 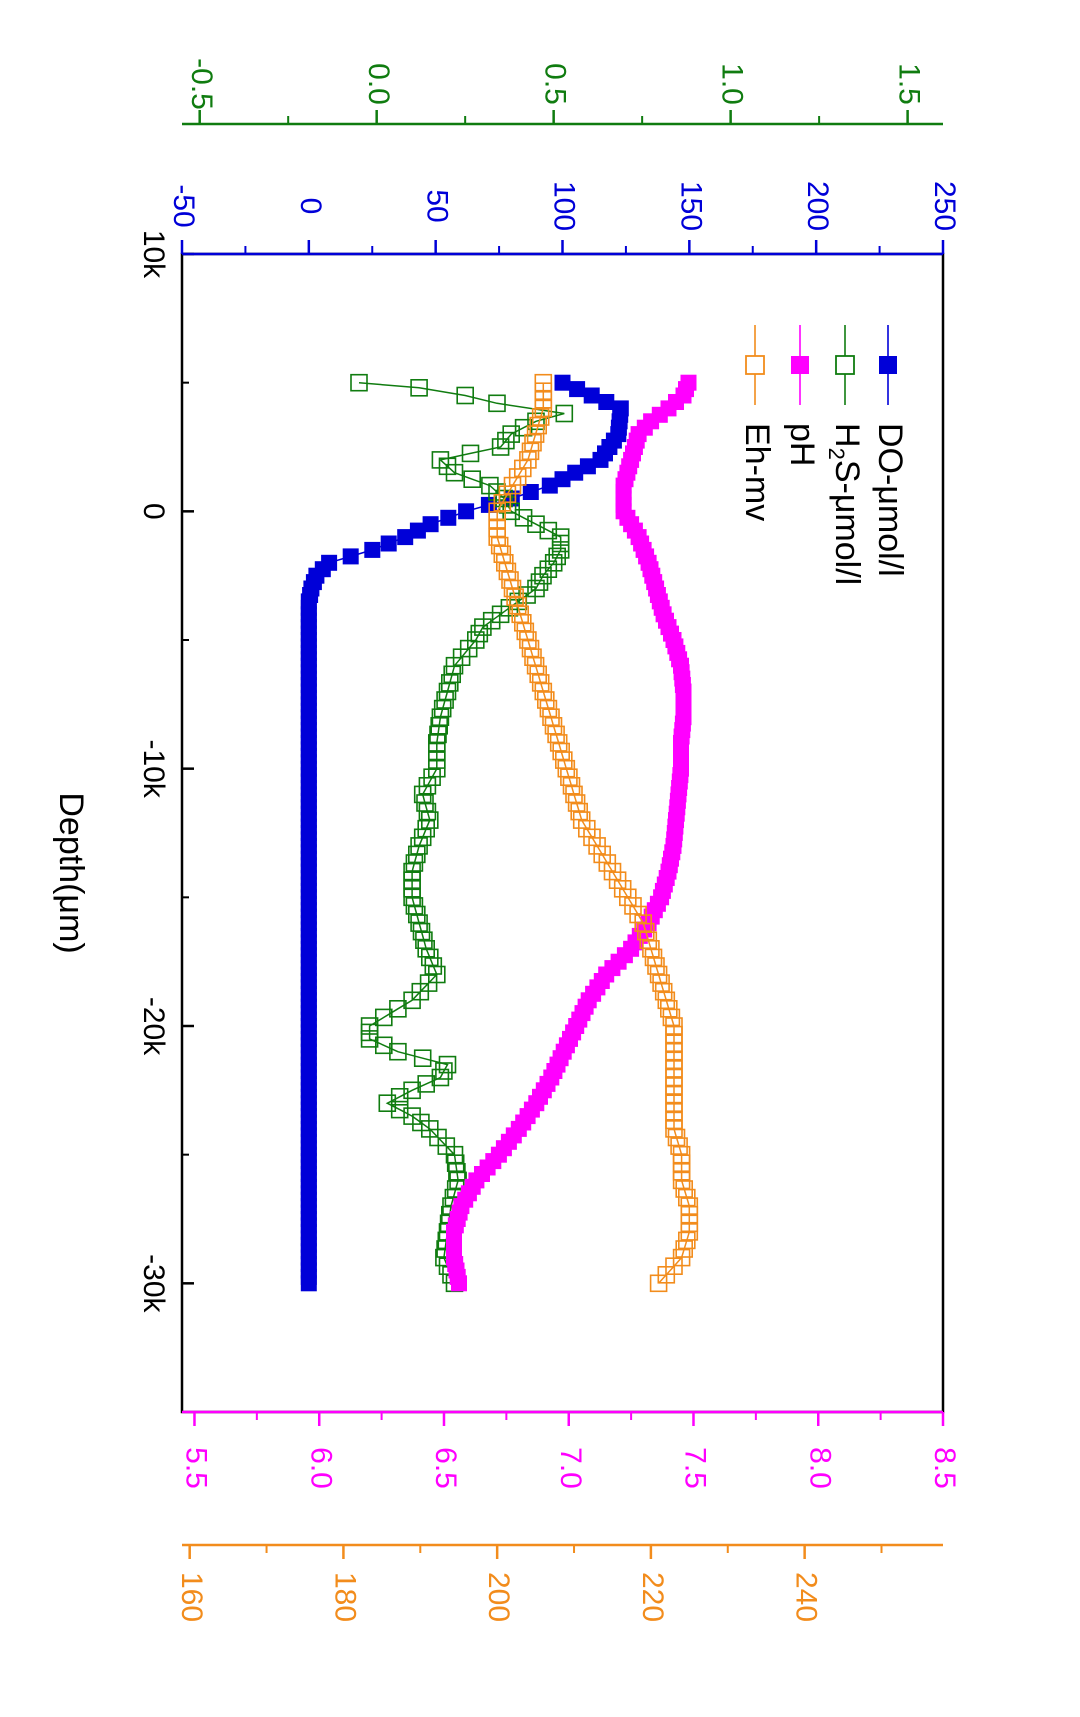 I want to click on h2s-axis: -0.5 0.0 0.5 1.0 1.5, so click(x=562, y=92).